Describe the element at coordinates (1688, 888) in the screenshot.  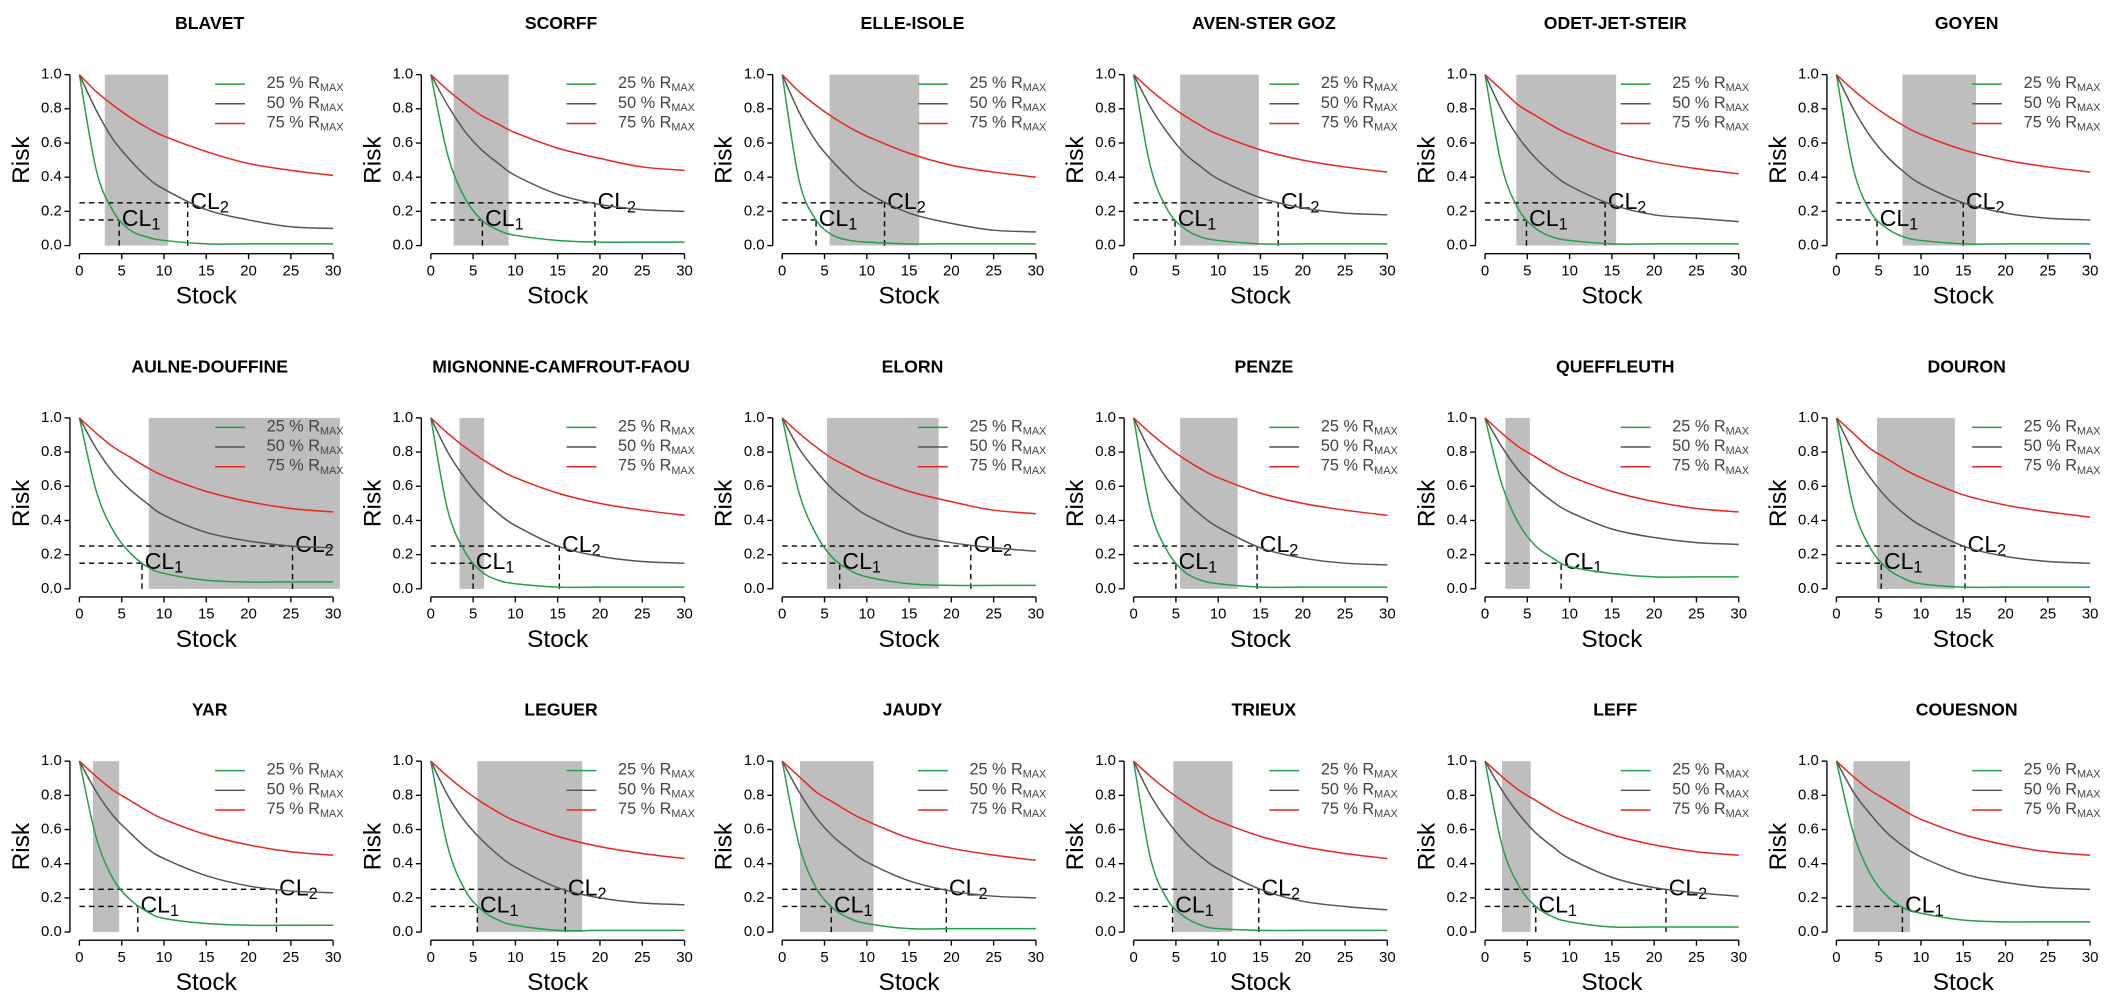
I see `cl-label: CL2` at that location.